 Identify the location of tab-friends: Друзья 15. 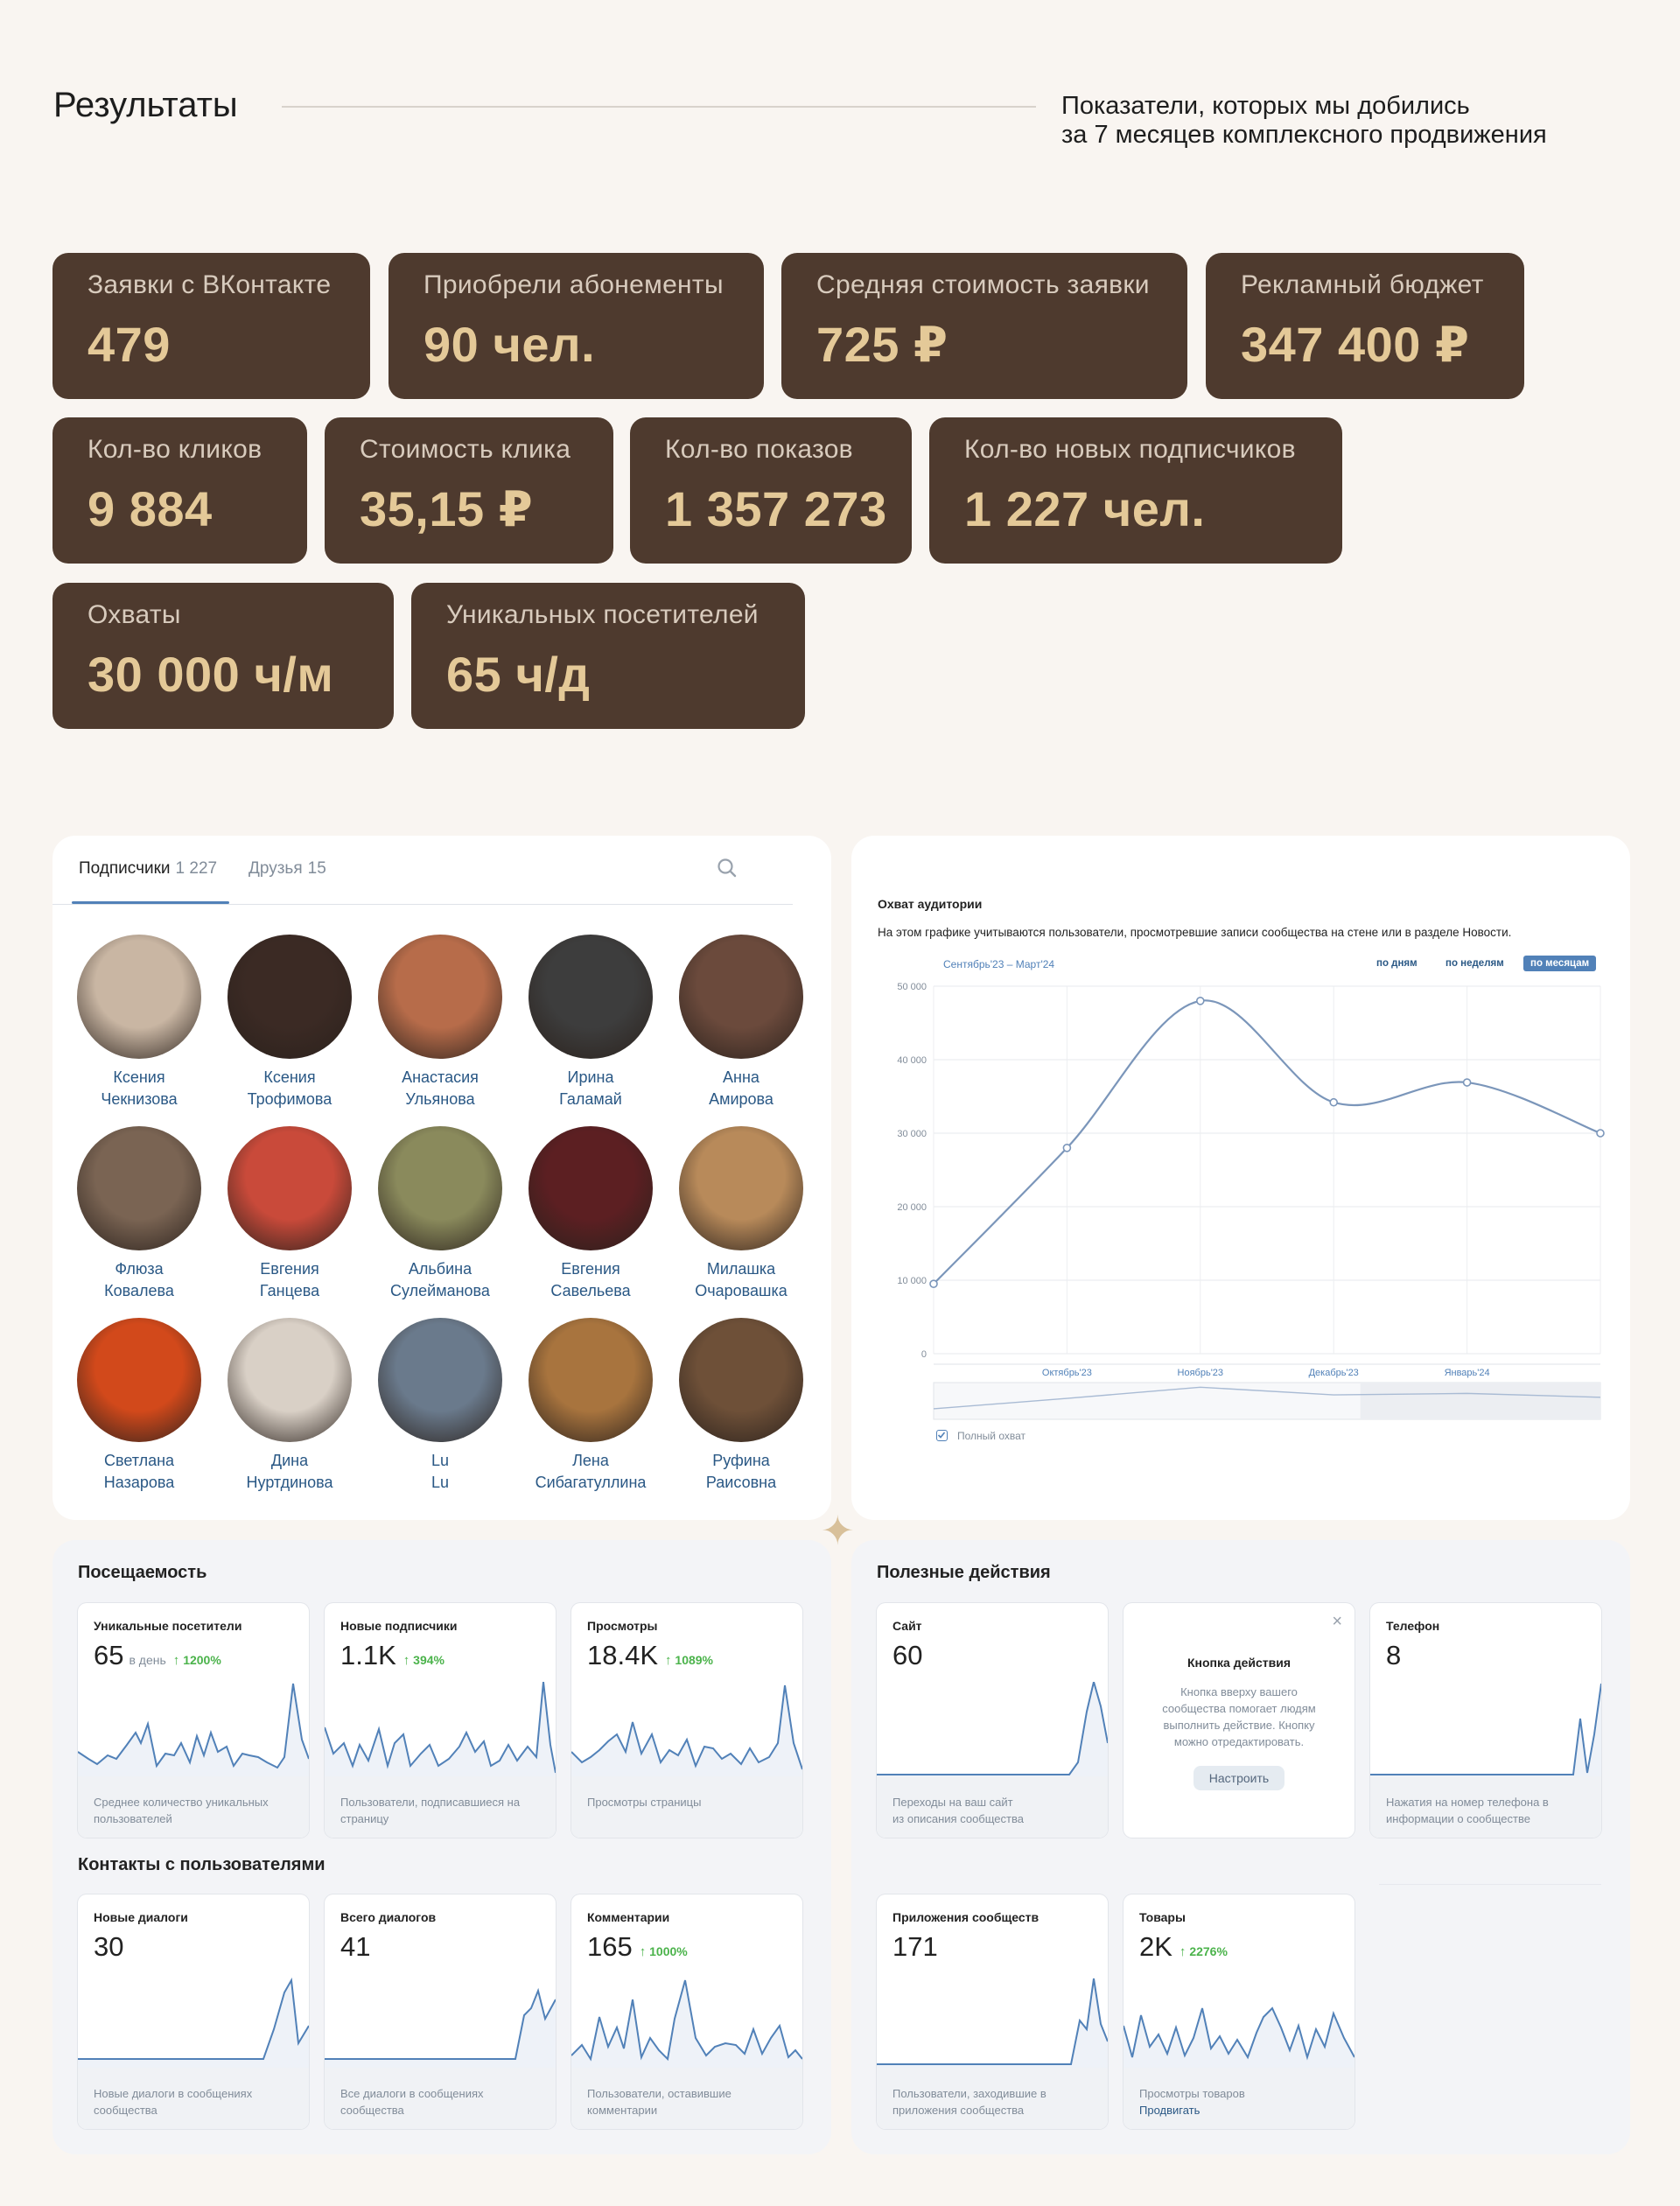
(287, 869).